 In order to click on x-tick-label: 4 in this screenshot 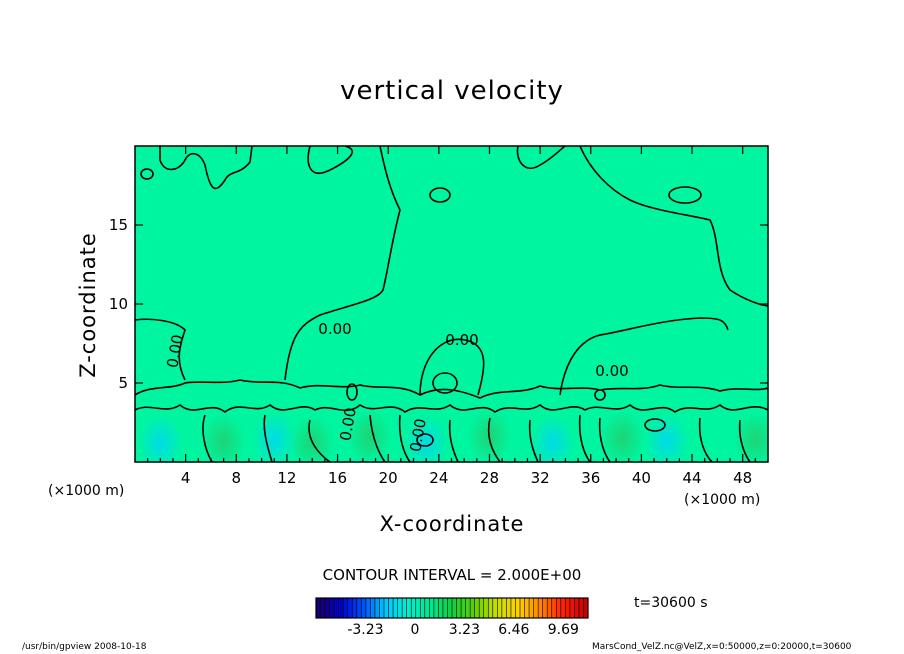, I will do `click(185, 478)`.